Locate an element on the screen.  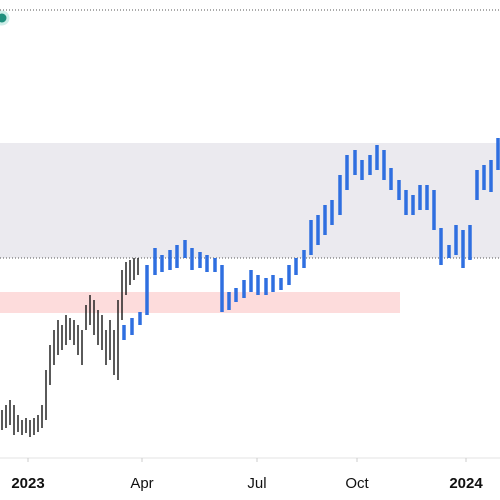
x-tick-label: Apr is located at coordinates (141, 483).